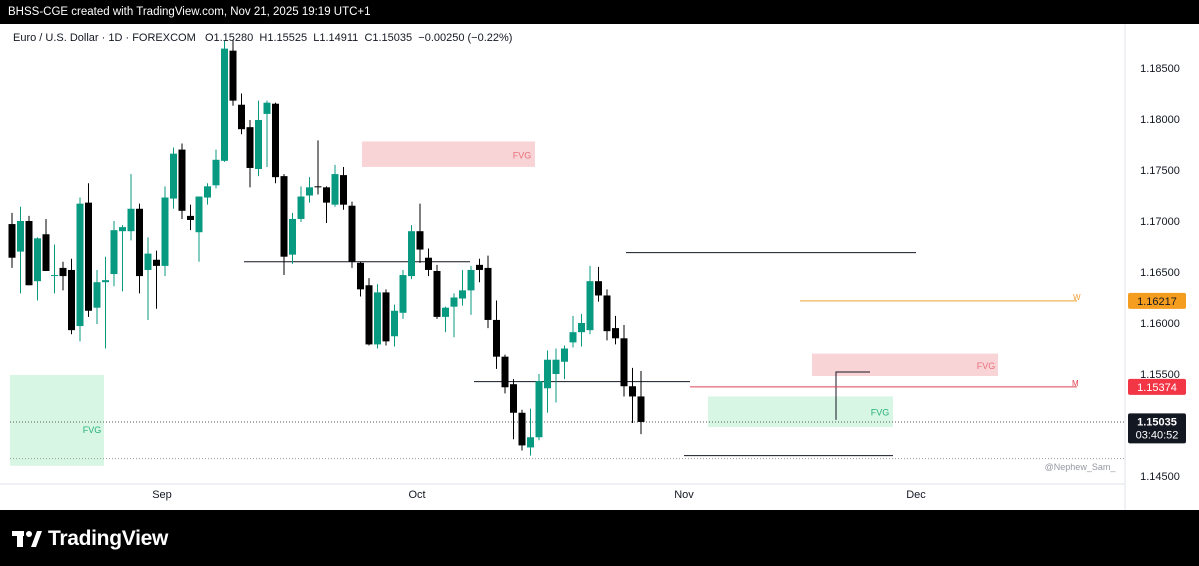  What do you see at coordinates (1160, 324) in the screenshot?
I see `y-tick-label: 1.16000` at bounding box center [1160, 324].